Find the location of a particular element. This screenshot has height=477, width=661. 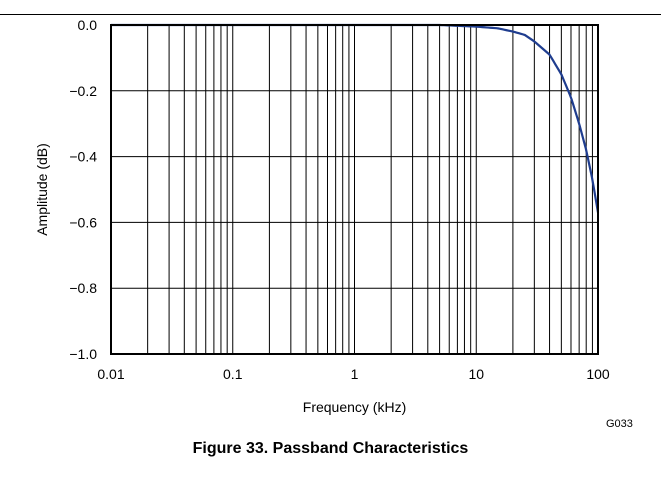

x-tick-label: 10 is located at coordinates (476, 374).